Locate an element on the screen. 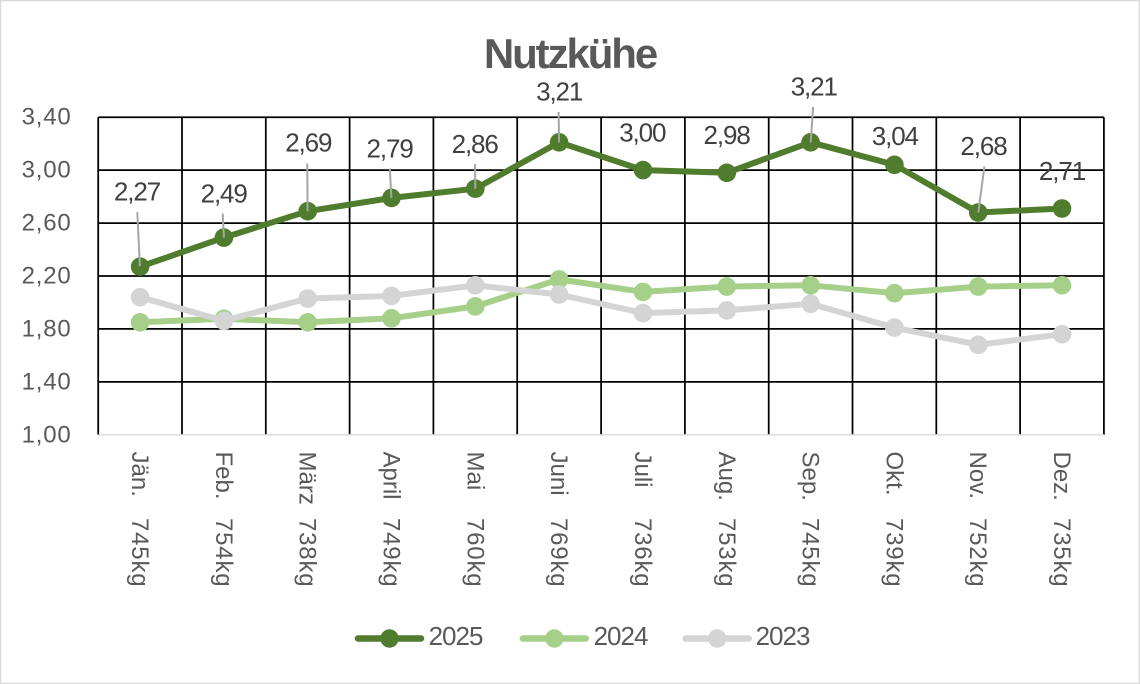  svg-text: Mai760kg is located at coordinates (475, 520).